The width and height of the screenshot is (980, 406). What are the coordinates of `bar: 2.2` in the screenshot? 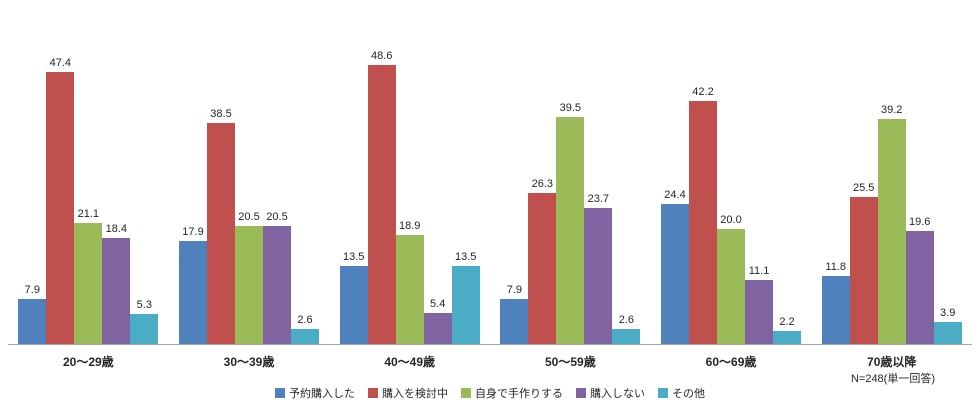 It's located at (787, 330).